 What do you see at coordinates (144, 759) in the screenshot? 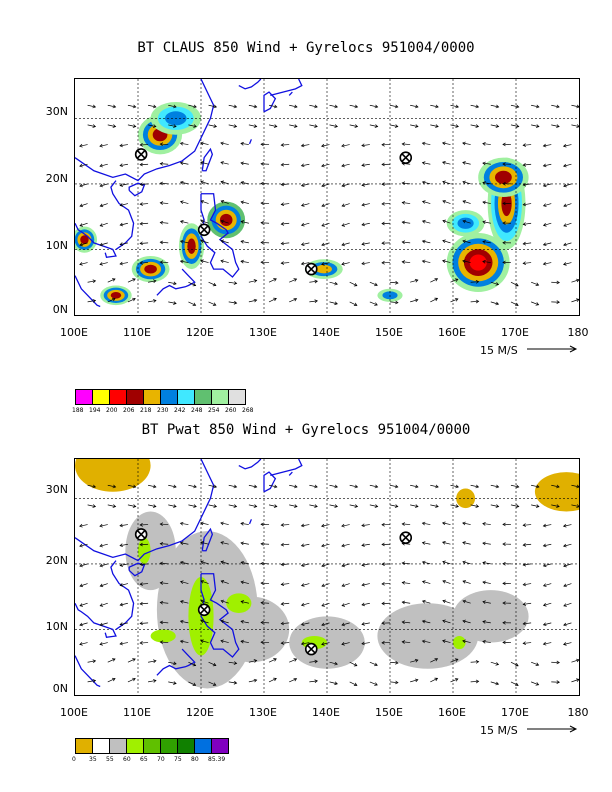
I see `colorbar-label: 65` at bounding box center [144, 759].